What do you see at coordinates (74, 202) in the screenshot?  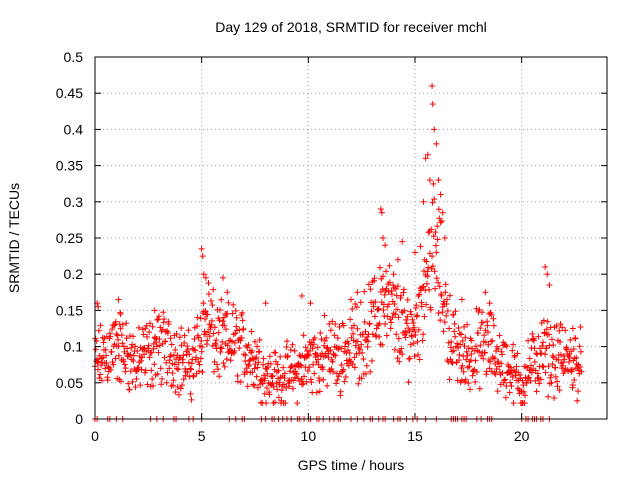 I see `y-tick-label: 0.3` at bounding box center [74, 202].